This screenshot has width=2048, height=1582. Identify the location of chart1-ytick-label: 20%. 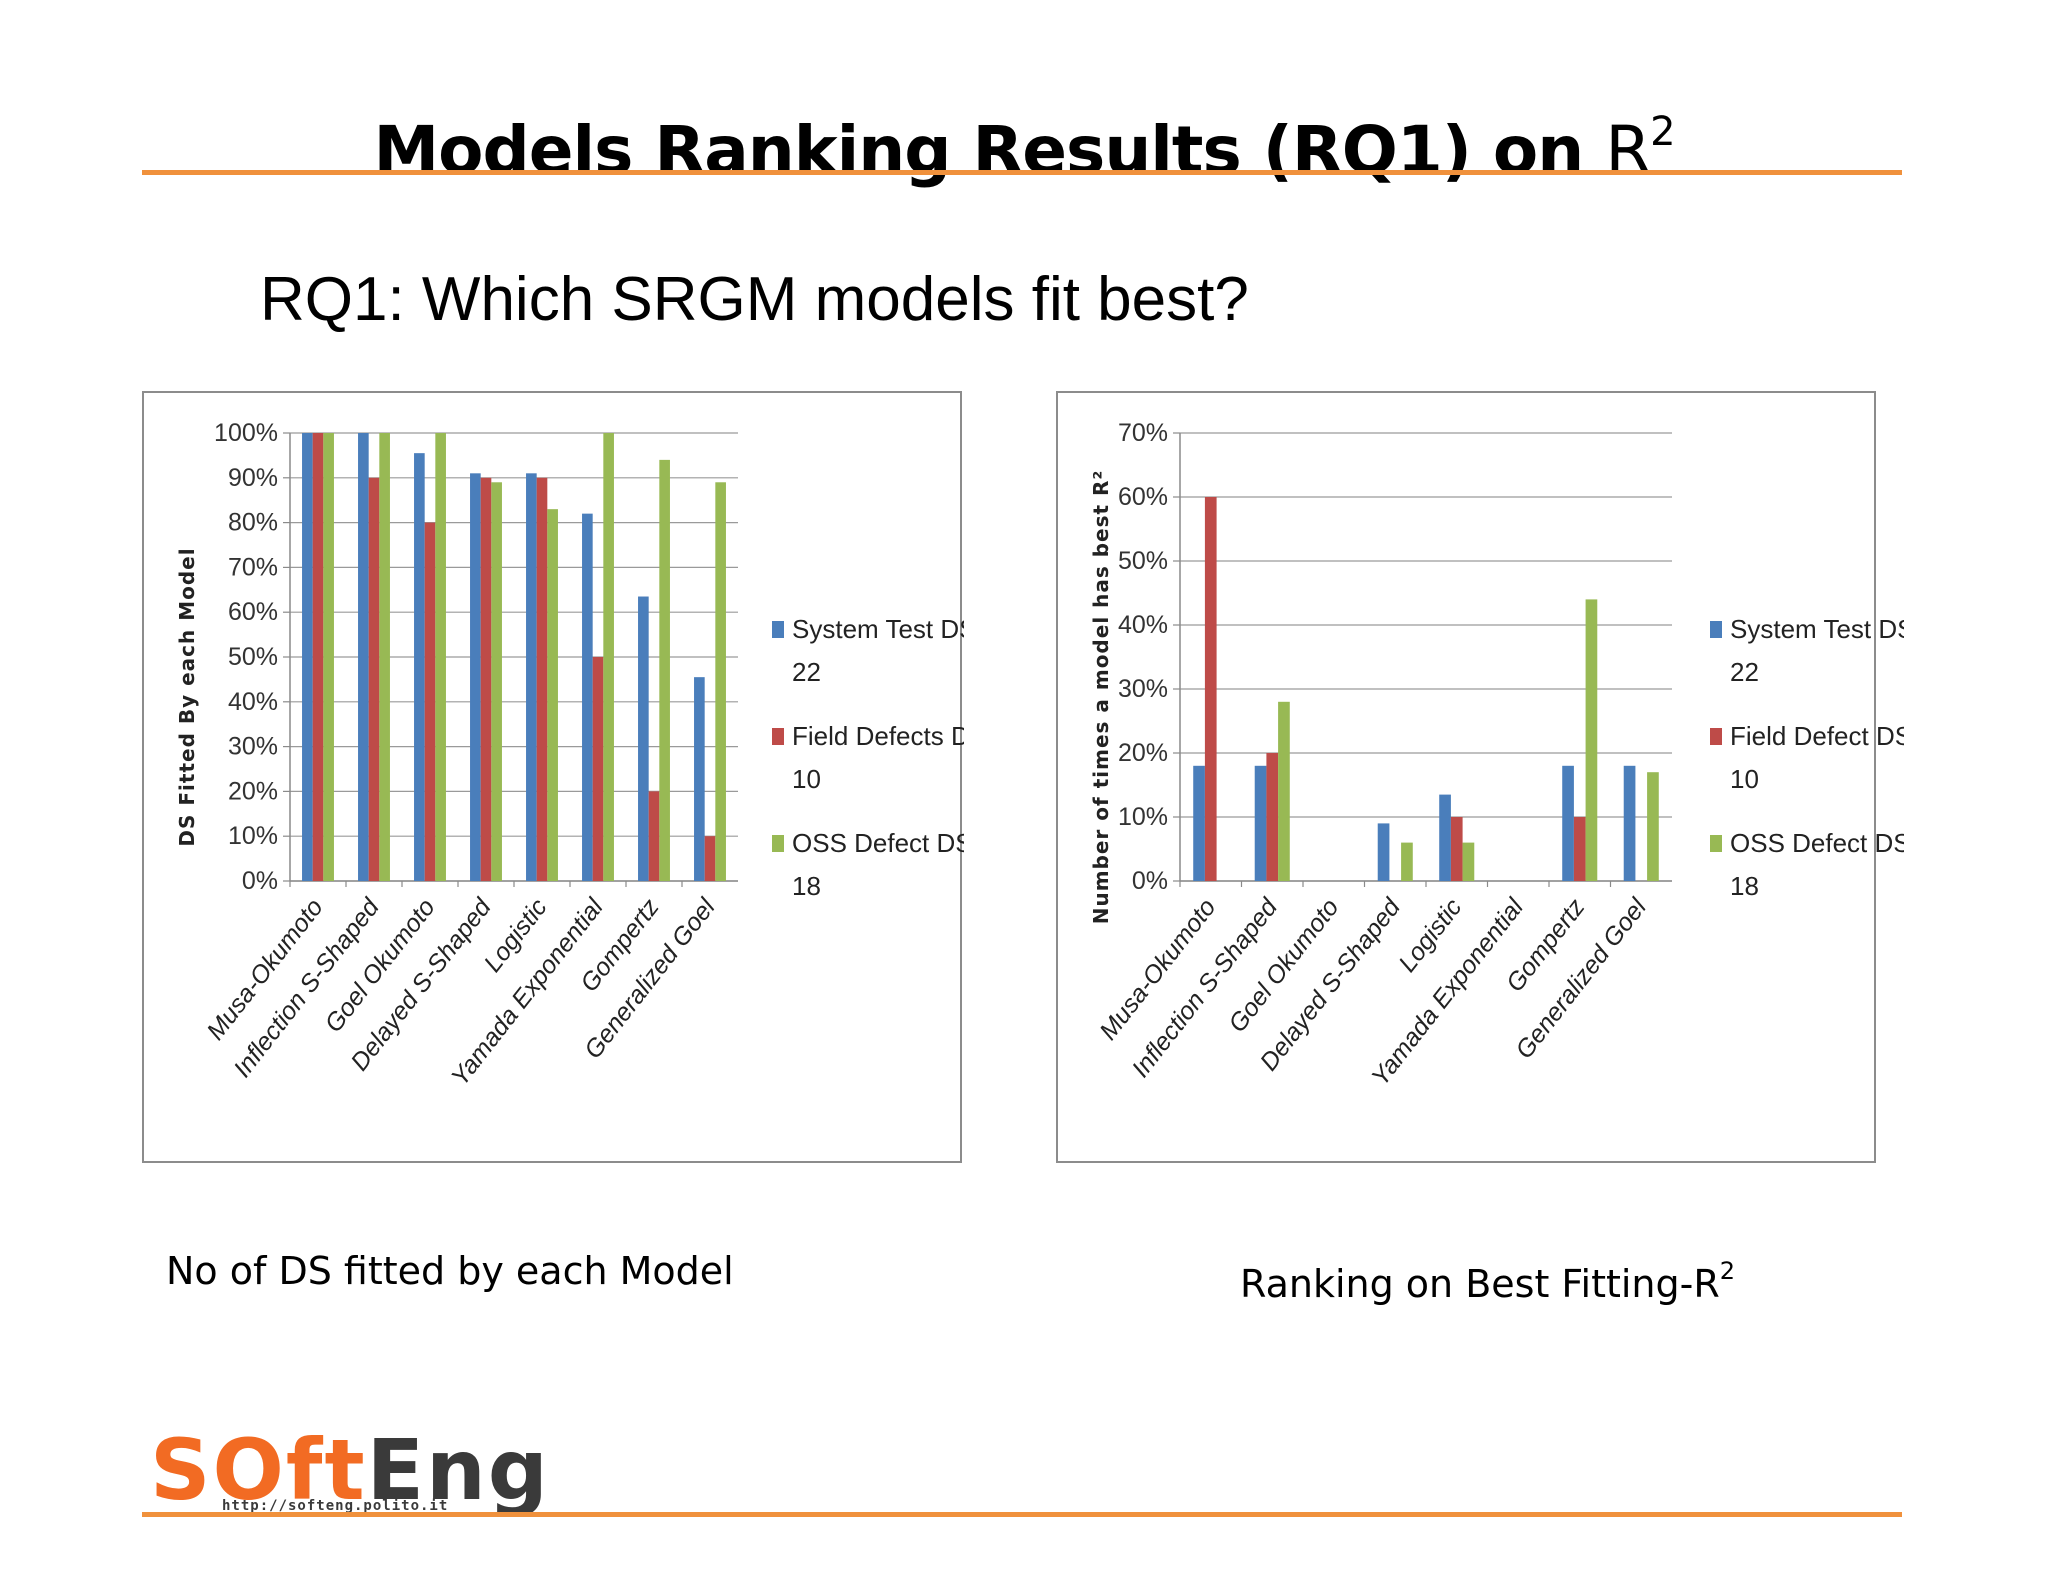
(1143, 753).